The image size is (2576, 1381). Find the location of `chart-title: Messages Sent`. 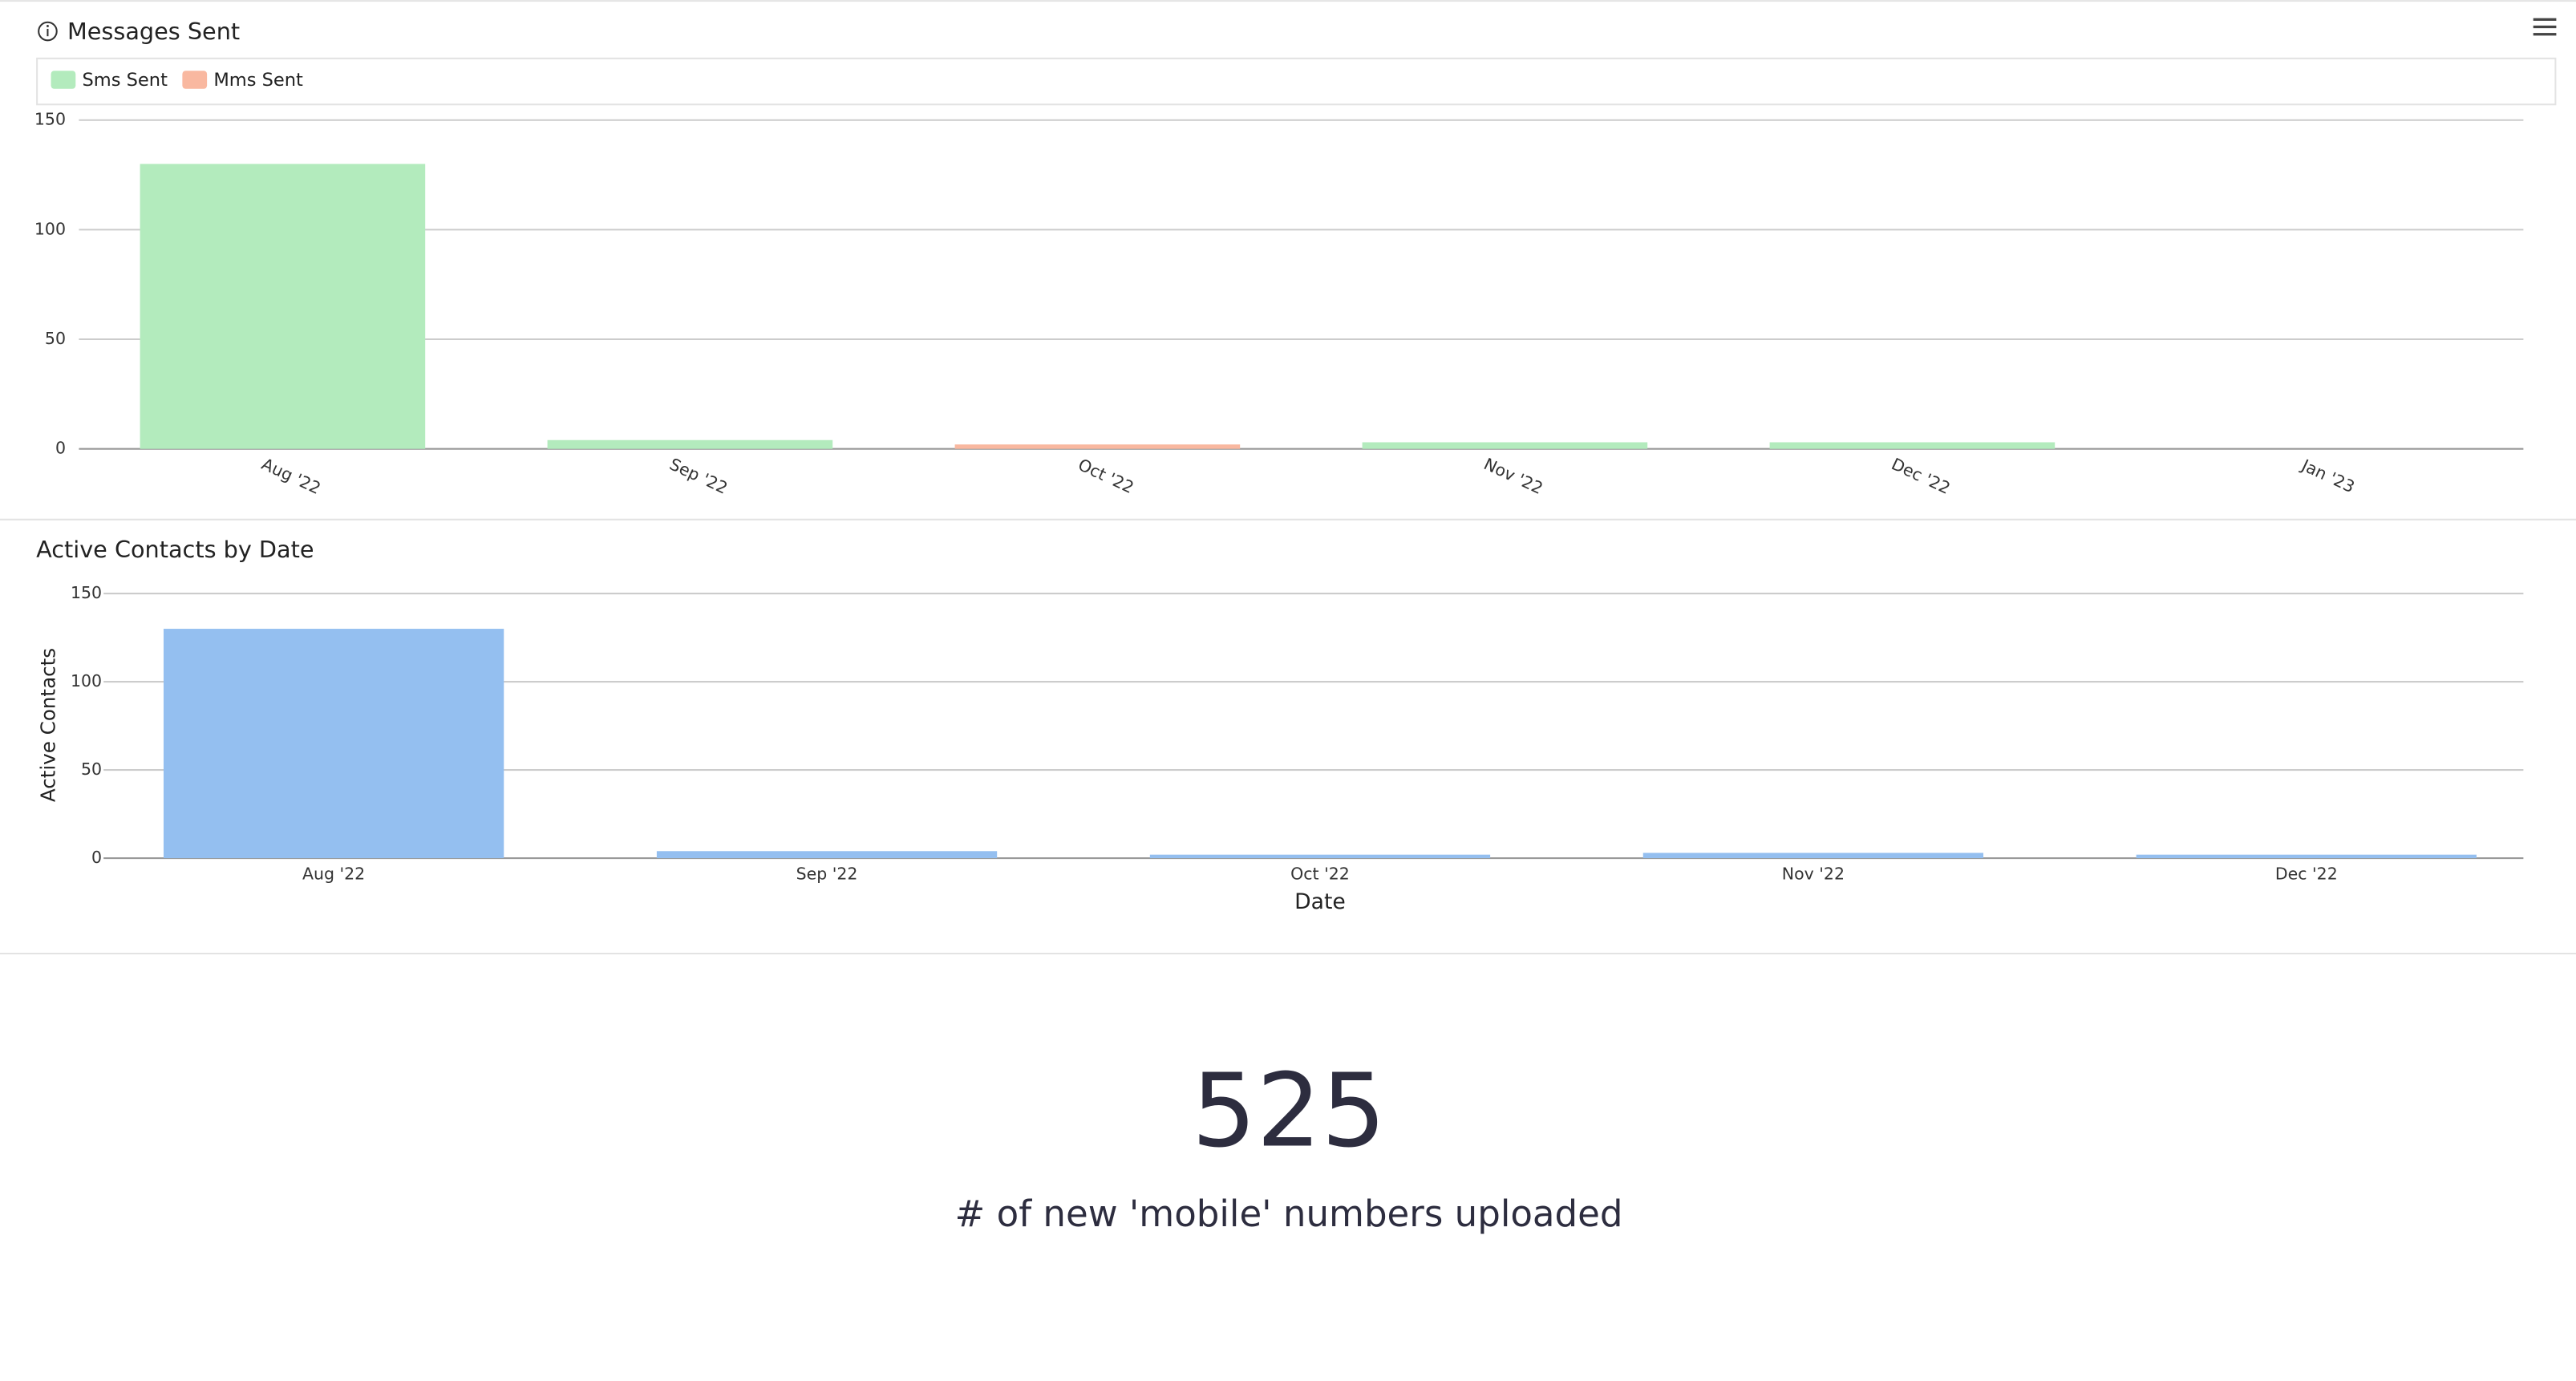

chart-title: Messages Sent is located at coordinates (153, 31).